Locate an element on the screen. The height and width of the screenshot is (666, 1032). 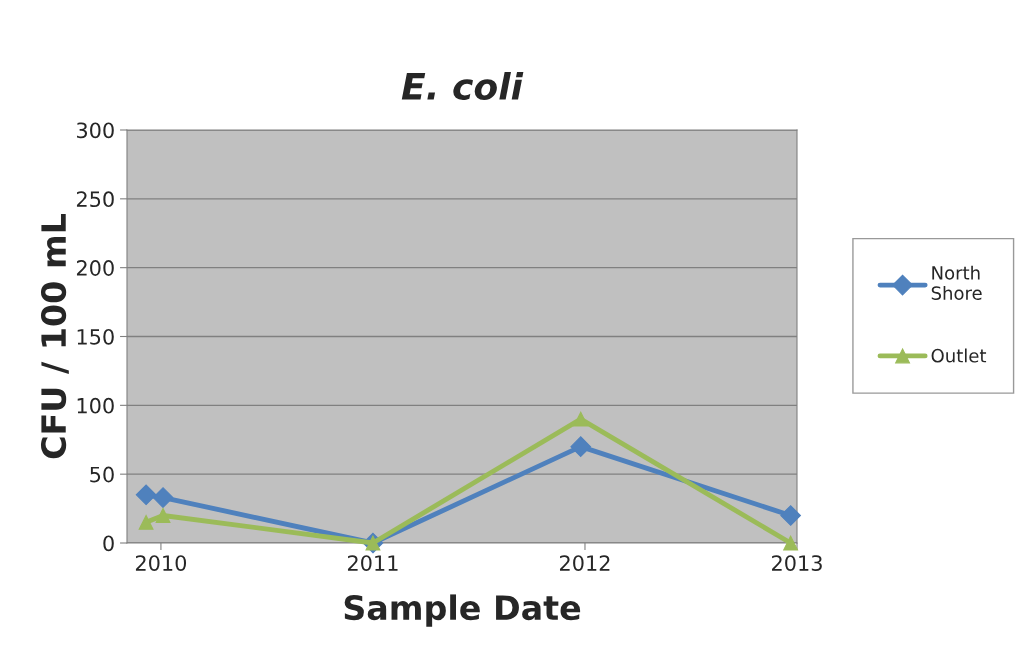
y-tick-label: 250 is located at coordinates (95, 199).